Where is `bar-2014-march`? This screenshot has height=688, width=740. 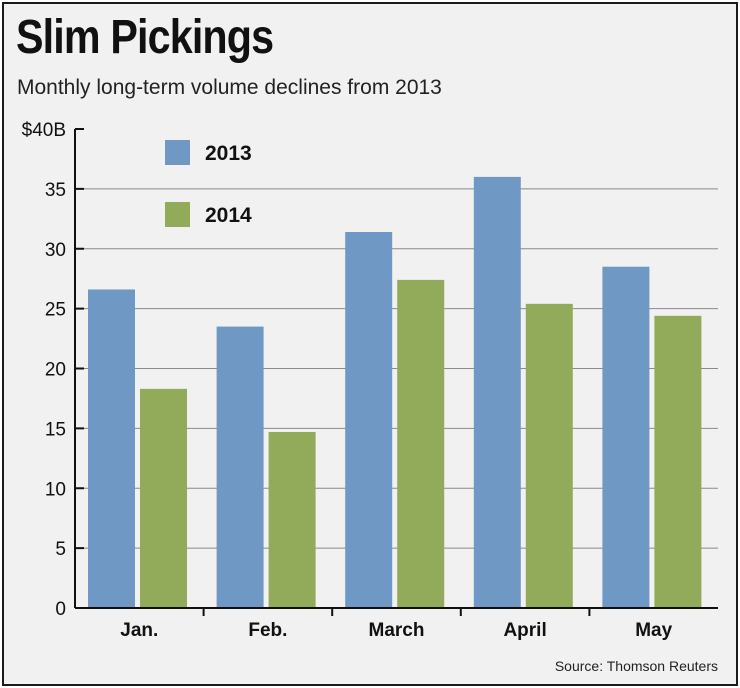 bar-2014-march is located at coordinates (421, 443).